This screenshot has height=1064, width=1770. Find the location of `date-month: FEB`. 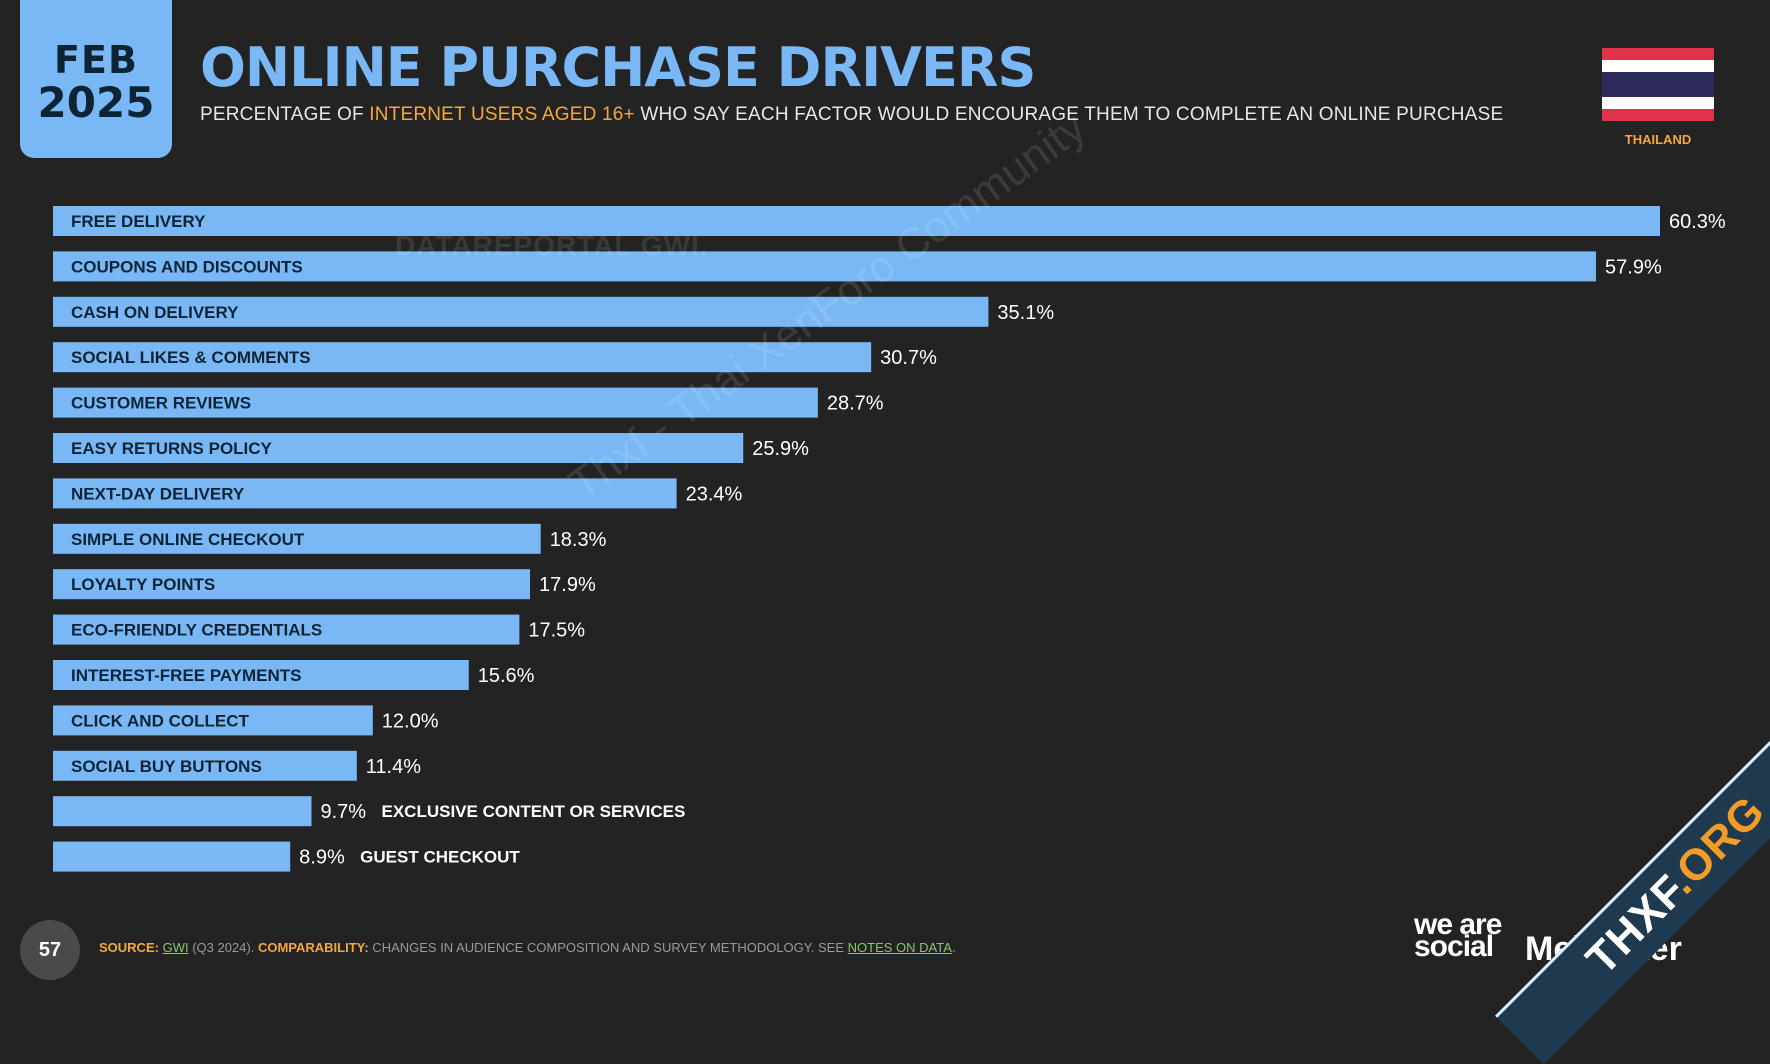

date-month: FEB is located at coordinates (96, 60).